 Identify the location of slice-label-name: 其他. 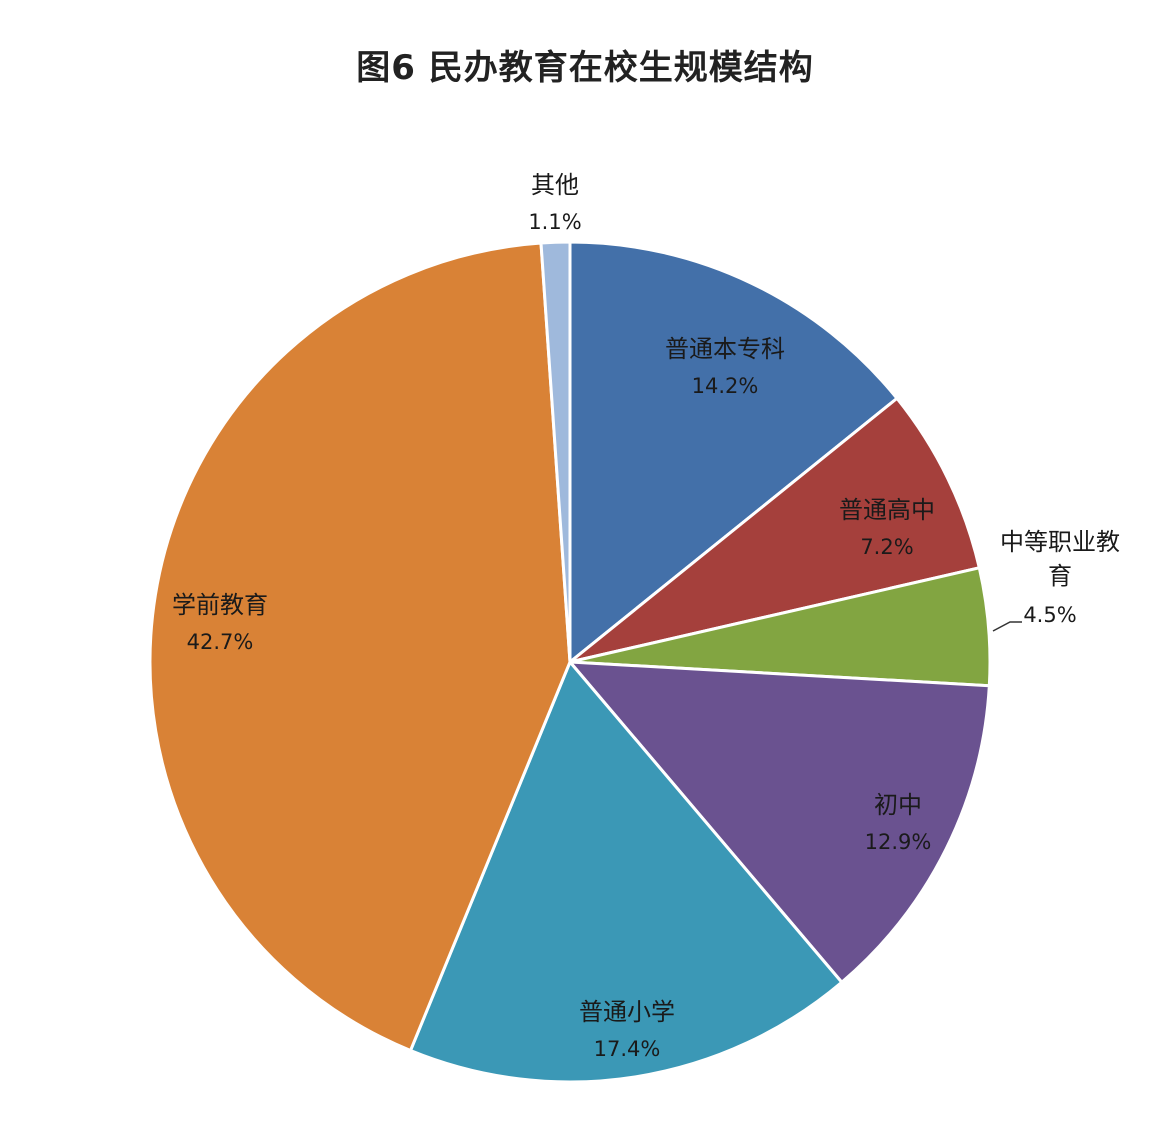
(555, 185).